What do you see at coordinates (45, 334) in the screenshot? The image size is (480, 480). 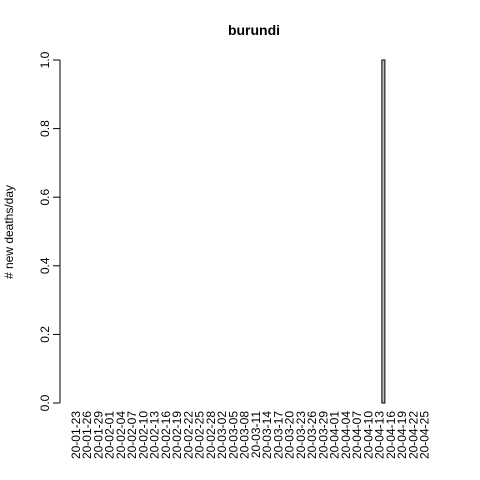 I see `y-tick-label-0.2: 0.2` at bounding box center [45, 334].